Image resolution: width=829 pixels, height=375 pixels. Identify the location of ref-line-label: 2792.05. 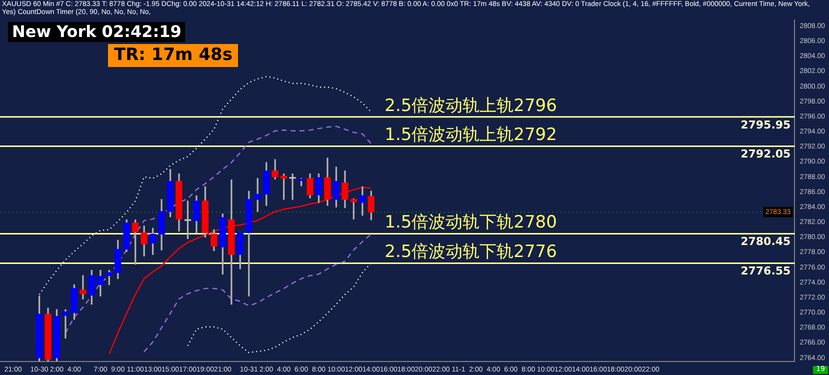
(765, 154).